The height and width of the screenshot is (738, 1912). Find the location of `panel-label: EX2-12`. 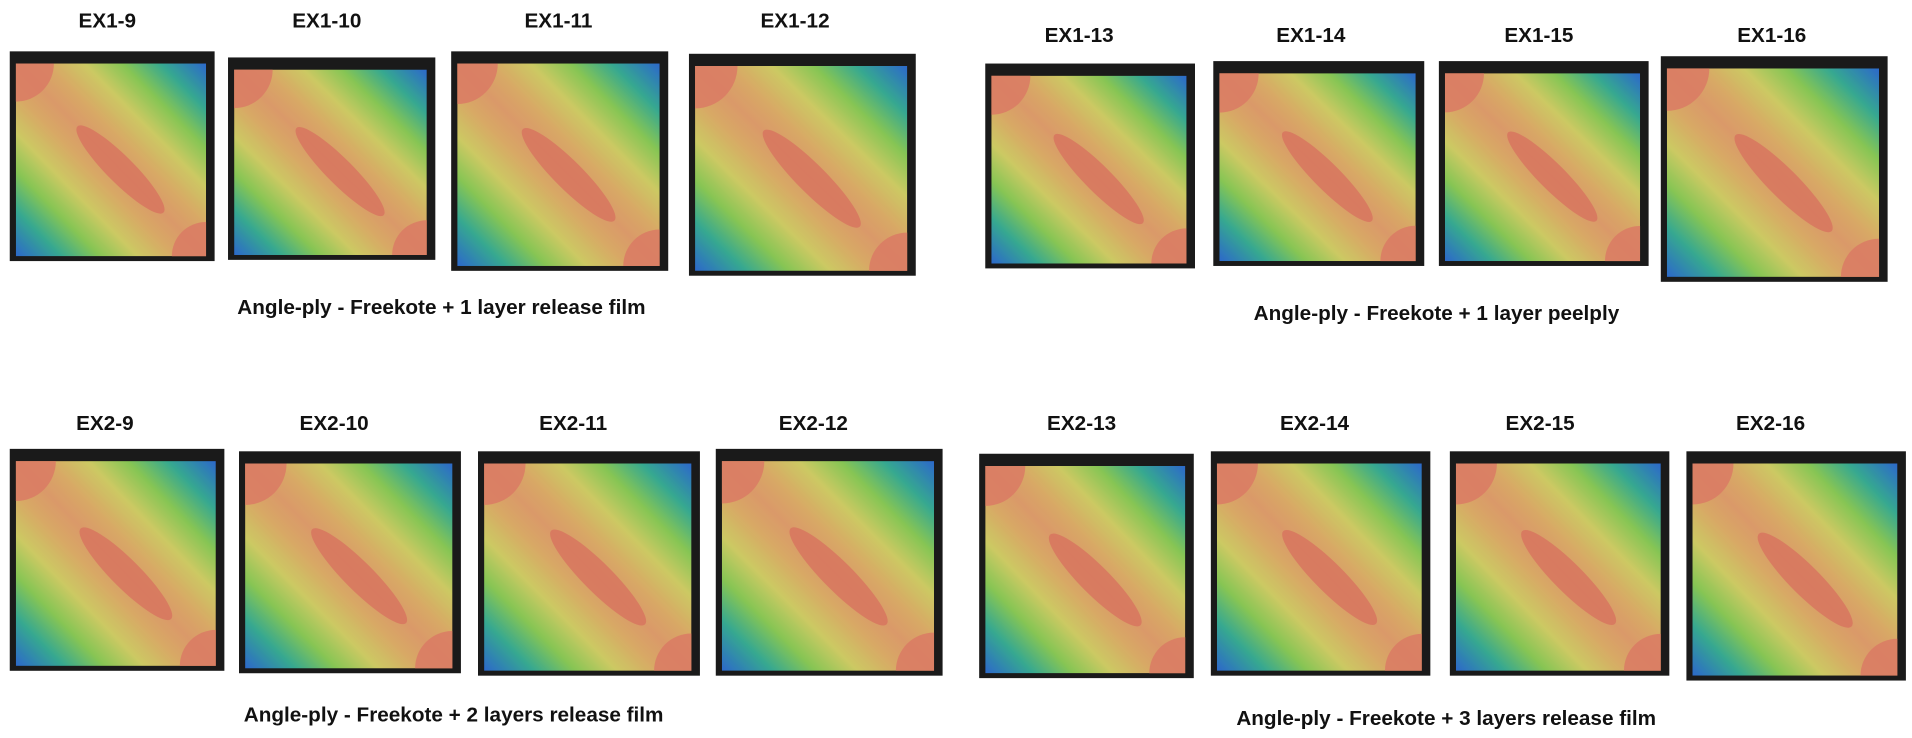

panel-label: EX2-12 is located at coordinates (813, 423).